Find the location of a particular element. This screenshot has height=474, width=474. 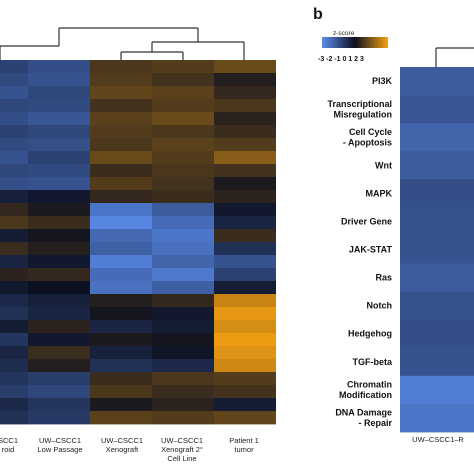

column-label: SCC1 is located at coordinates (9, 440).